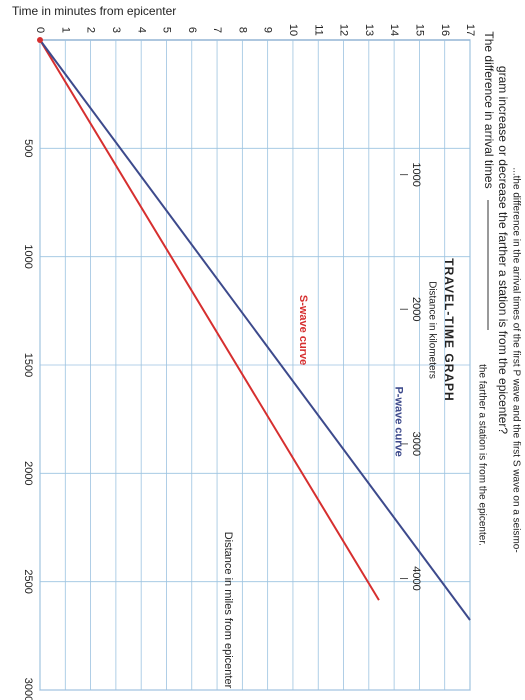 This screenshot has width=525, height=700. Describe the element at coordinates (242, 30) in the screenshot. I see `time-tick-label: 8` at that location.